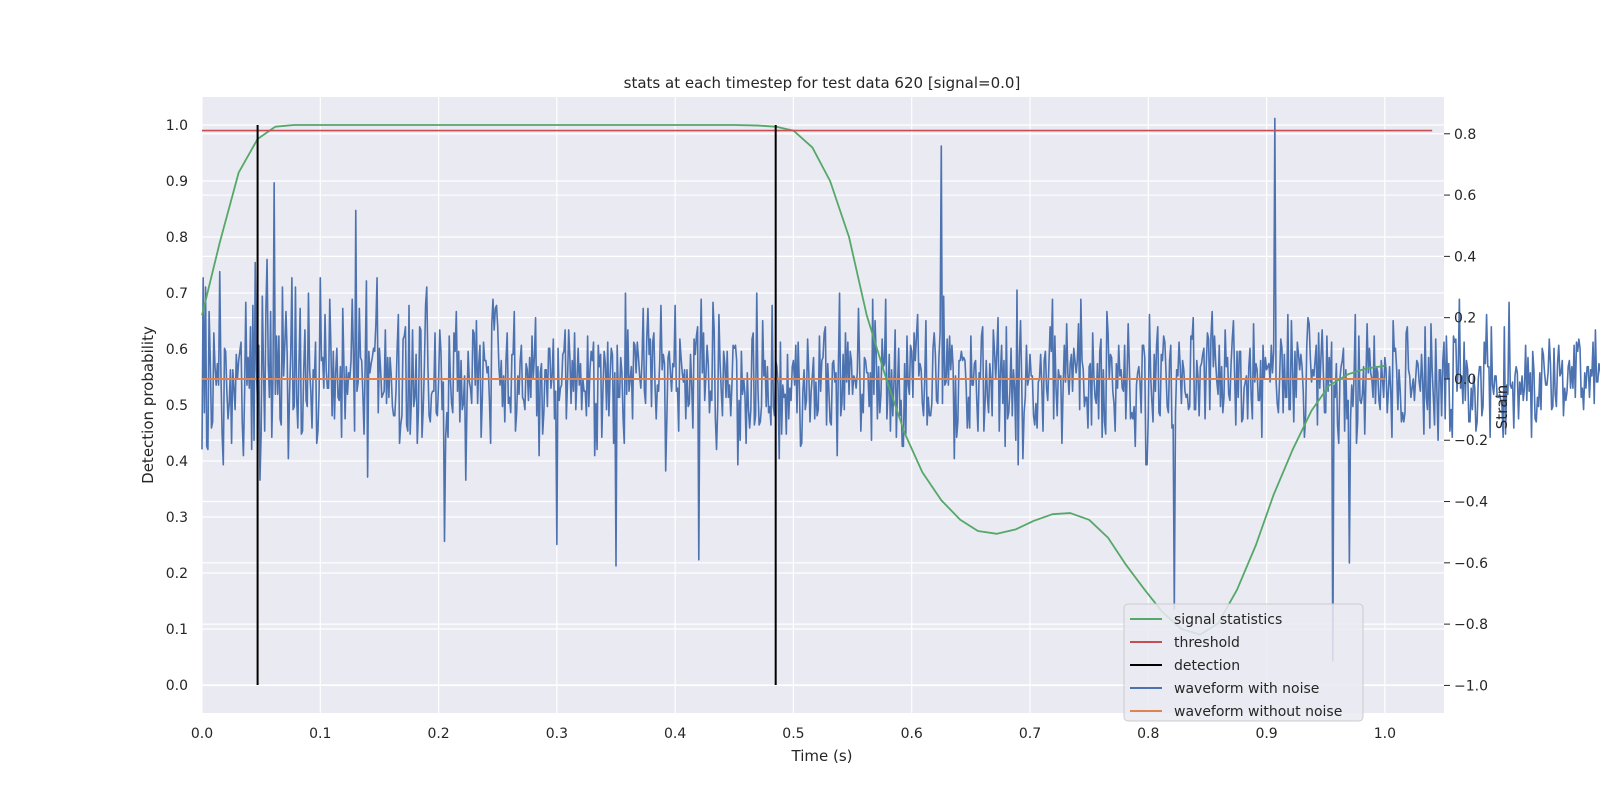 The image size is (1600, 800). I want to click on y-tick-label: 0.9, so click(177, 182).